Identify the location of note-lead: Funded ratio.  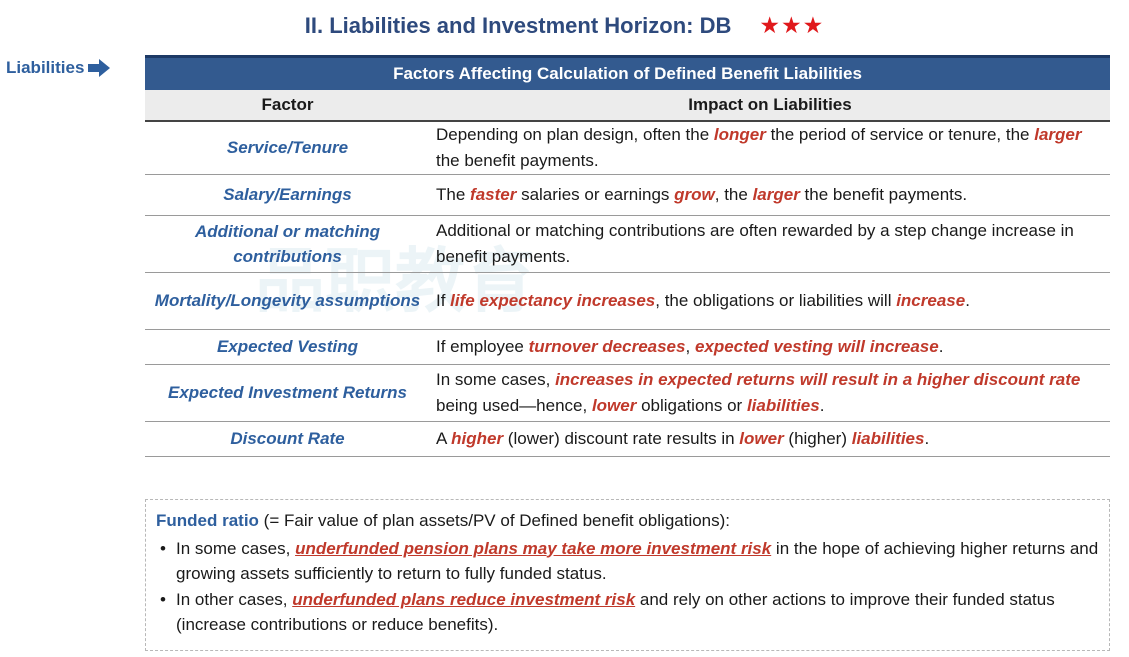
(207, 520).